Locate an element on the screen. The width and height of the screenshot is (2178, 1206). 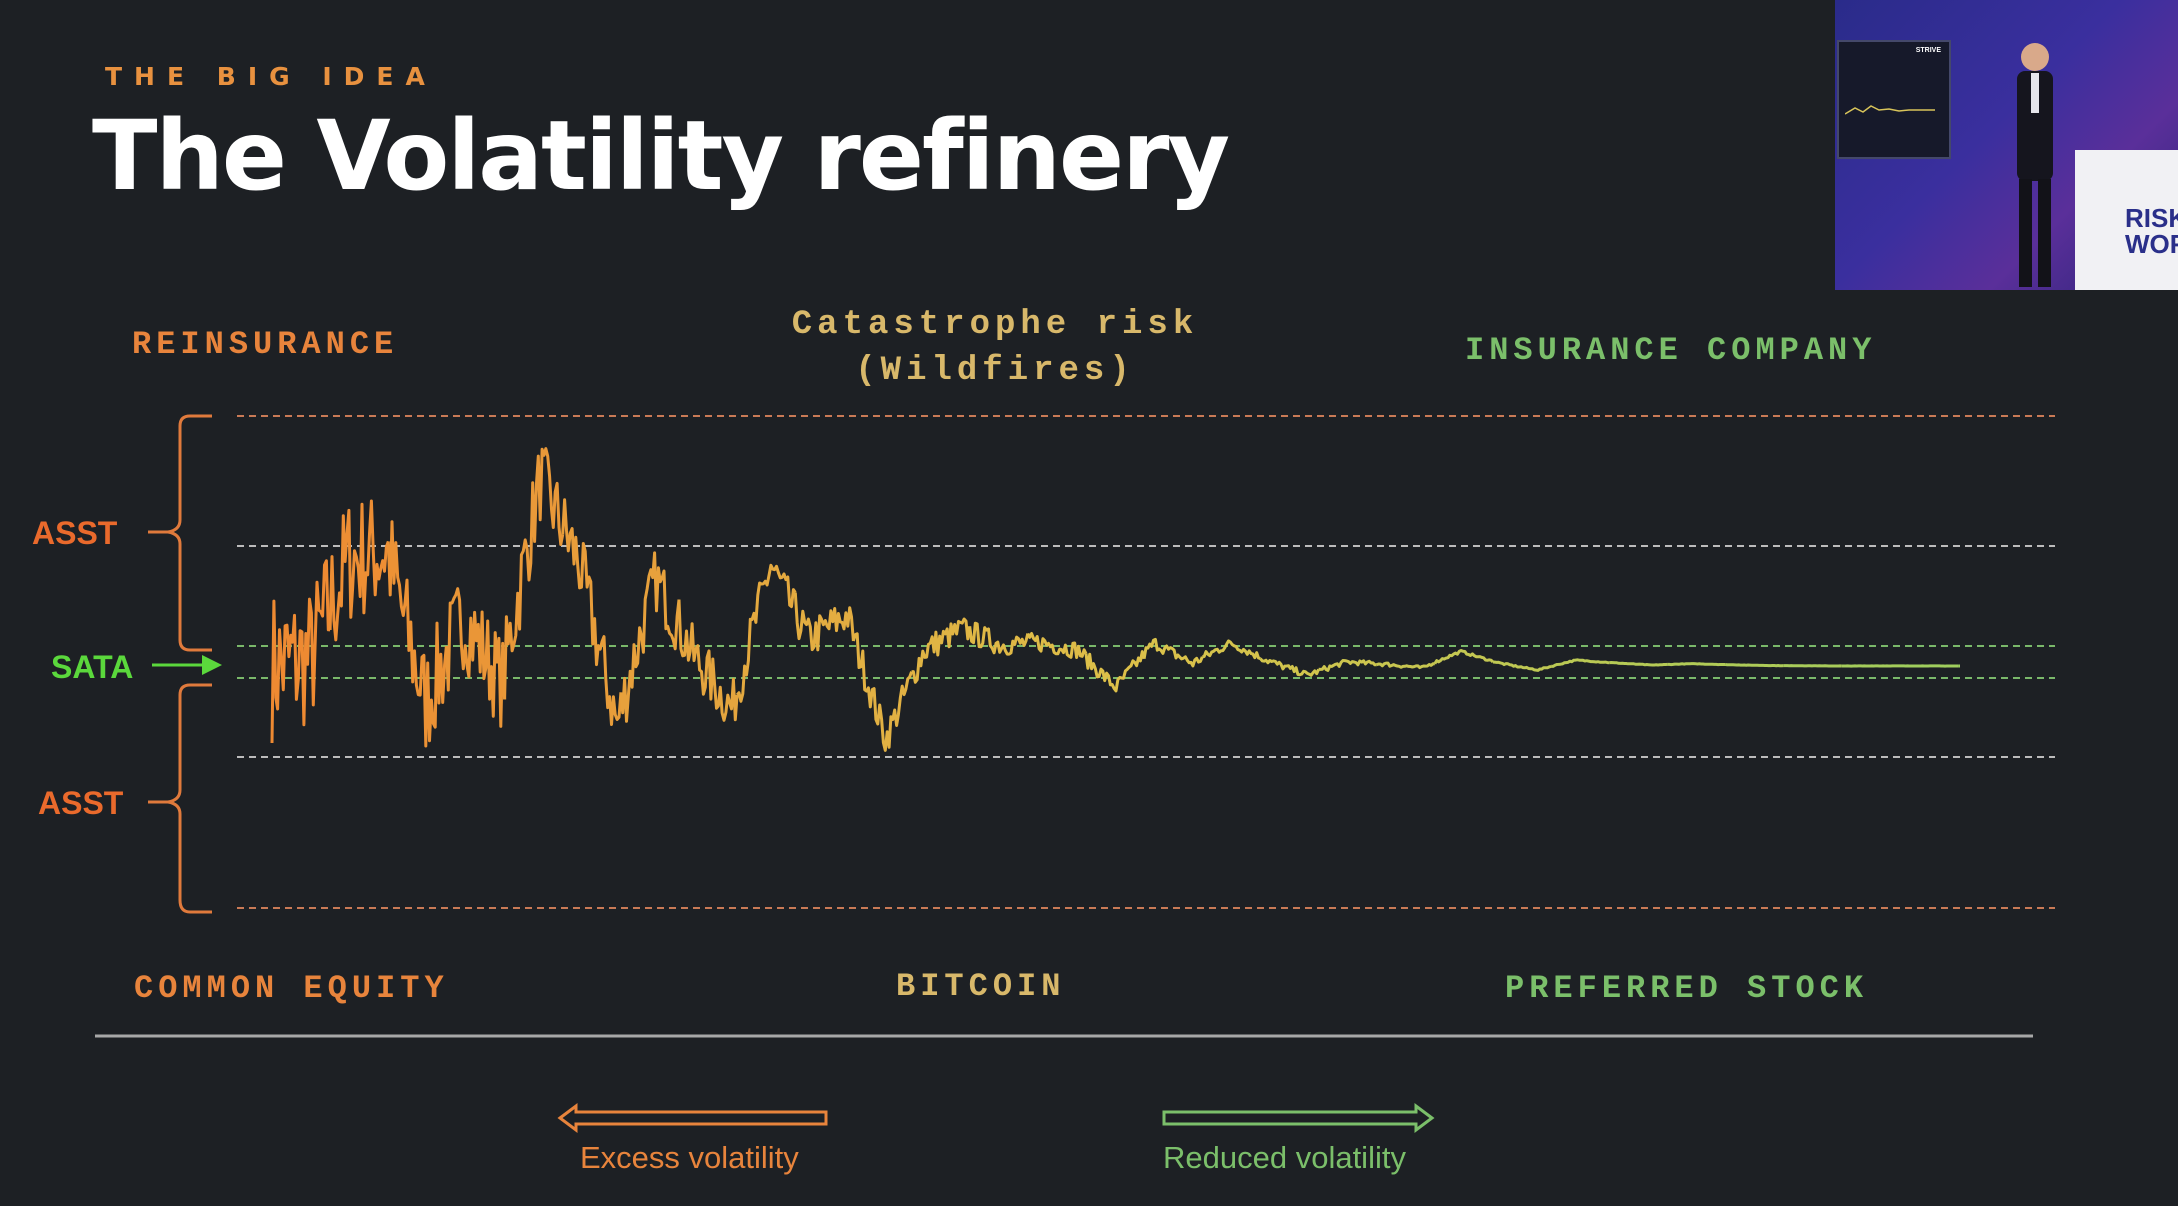
label-asst-top: ASST is located at coordinates (75, 533).